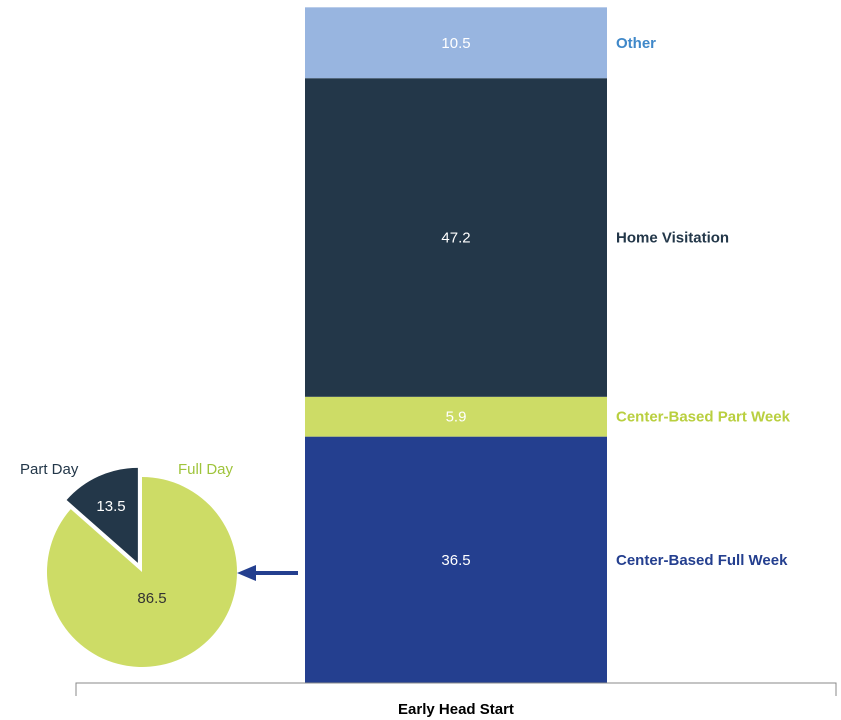  Describe the element at coordinates (672, 238) in the screenshot. I see `series-label-home-visitation: Home Visitation` at that location.